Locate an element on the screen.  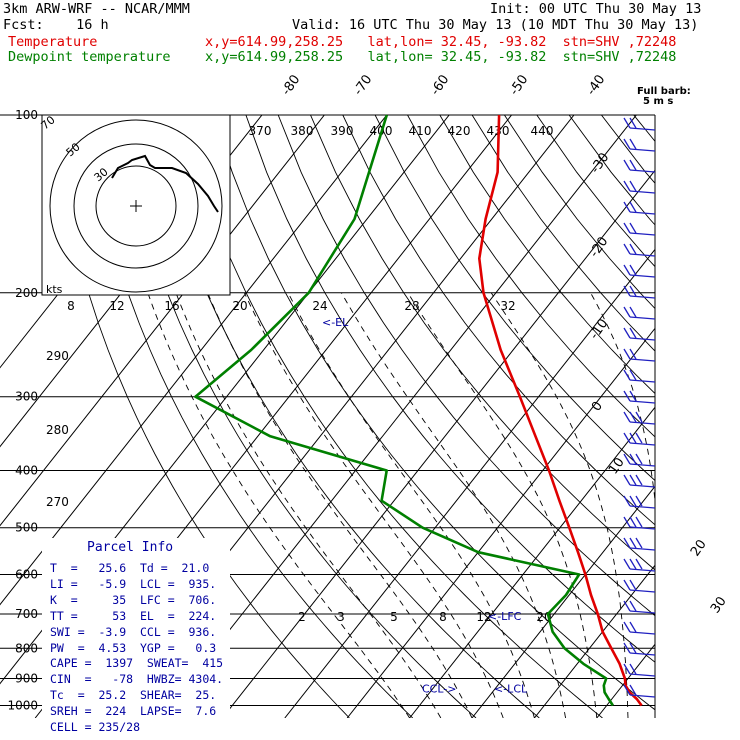
parcel-info-row: CIN = -78 HWBZ= 4304. is located at coordinates (137, 679).